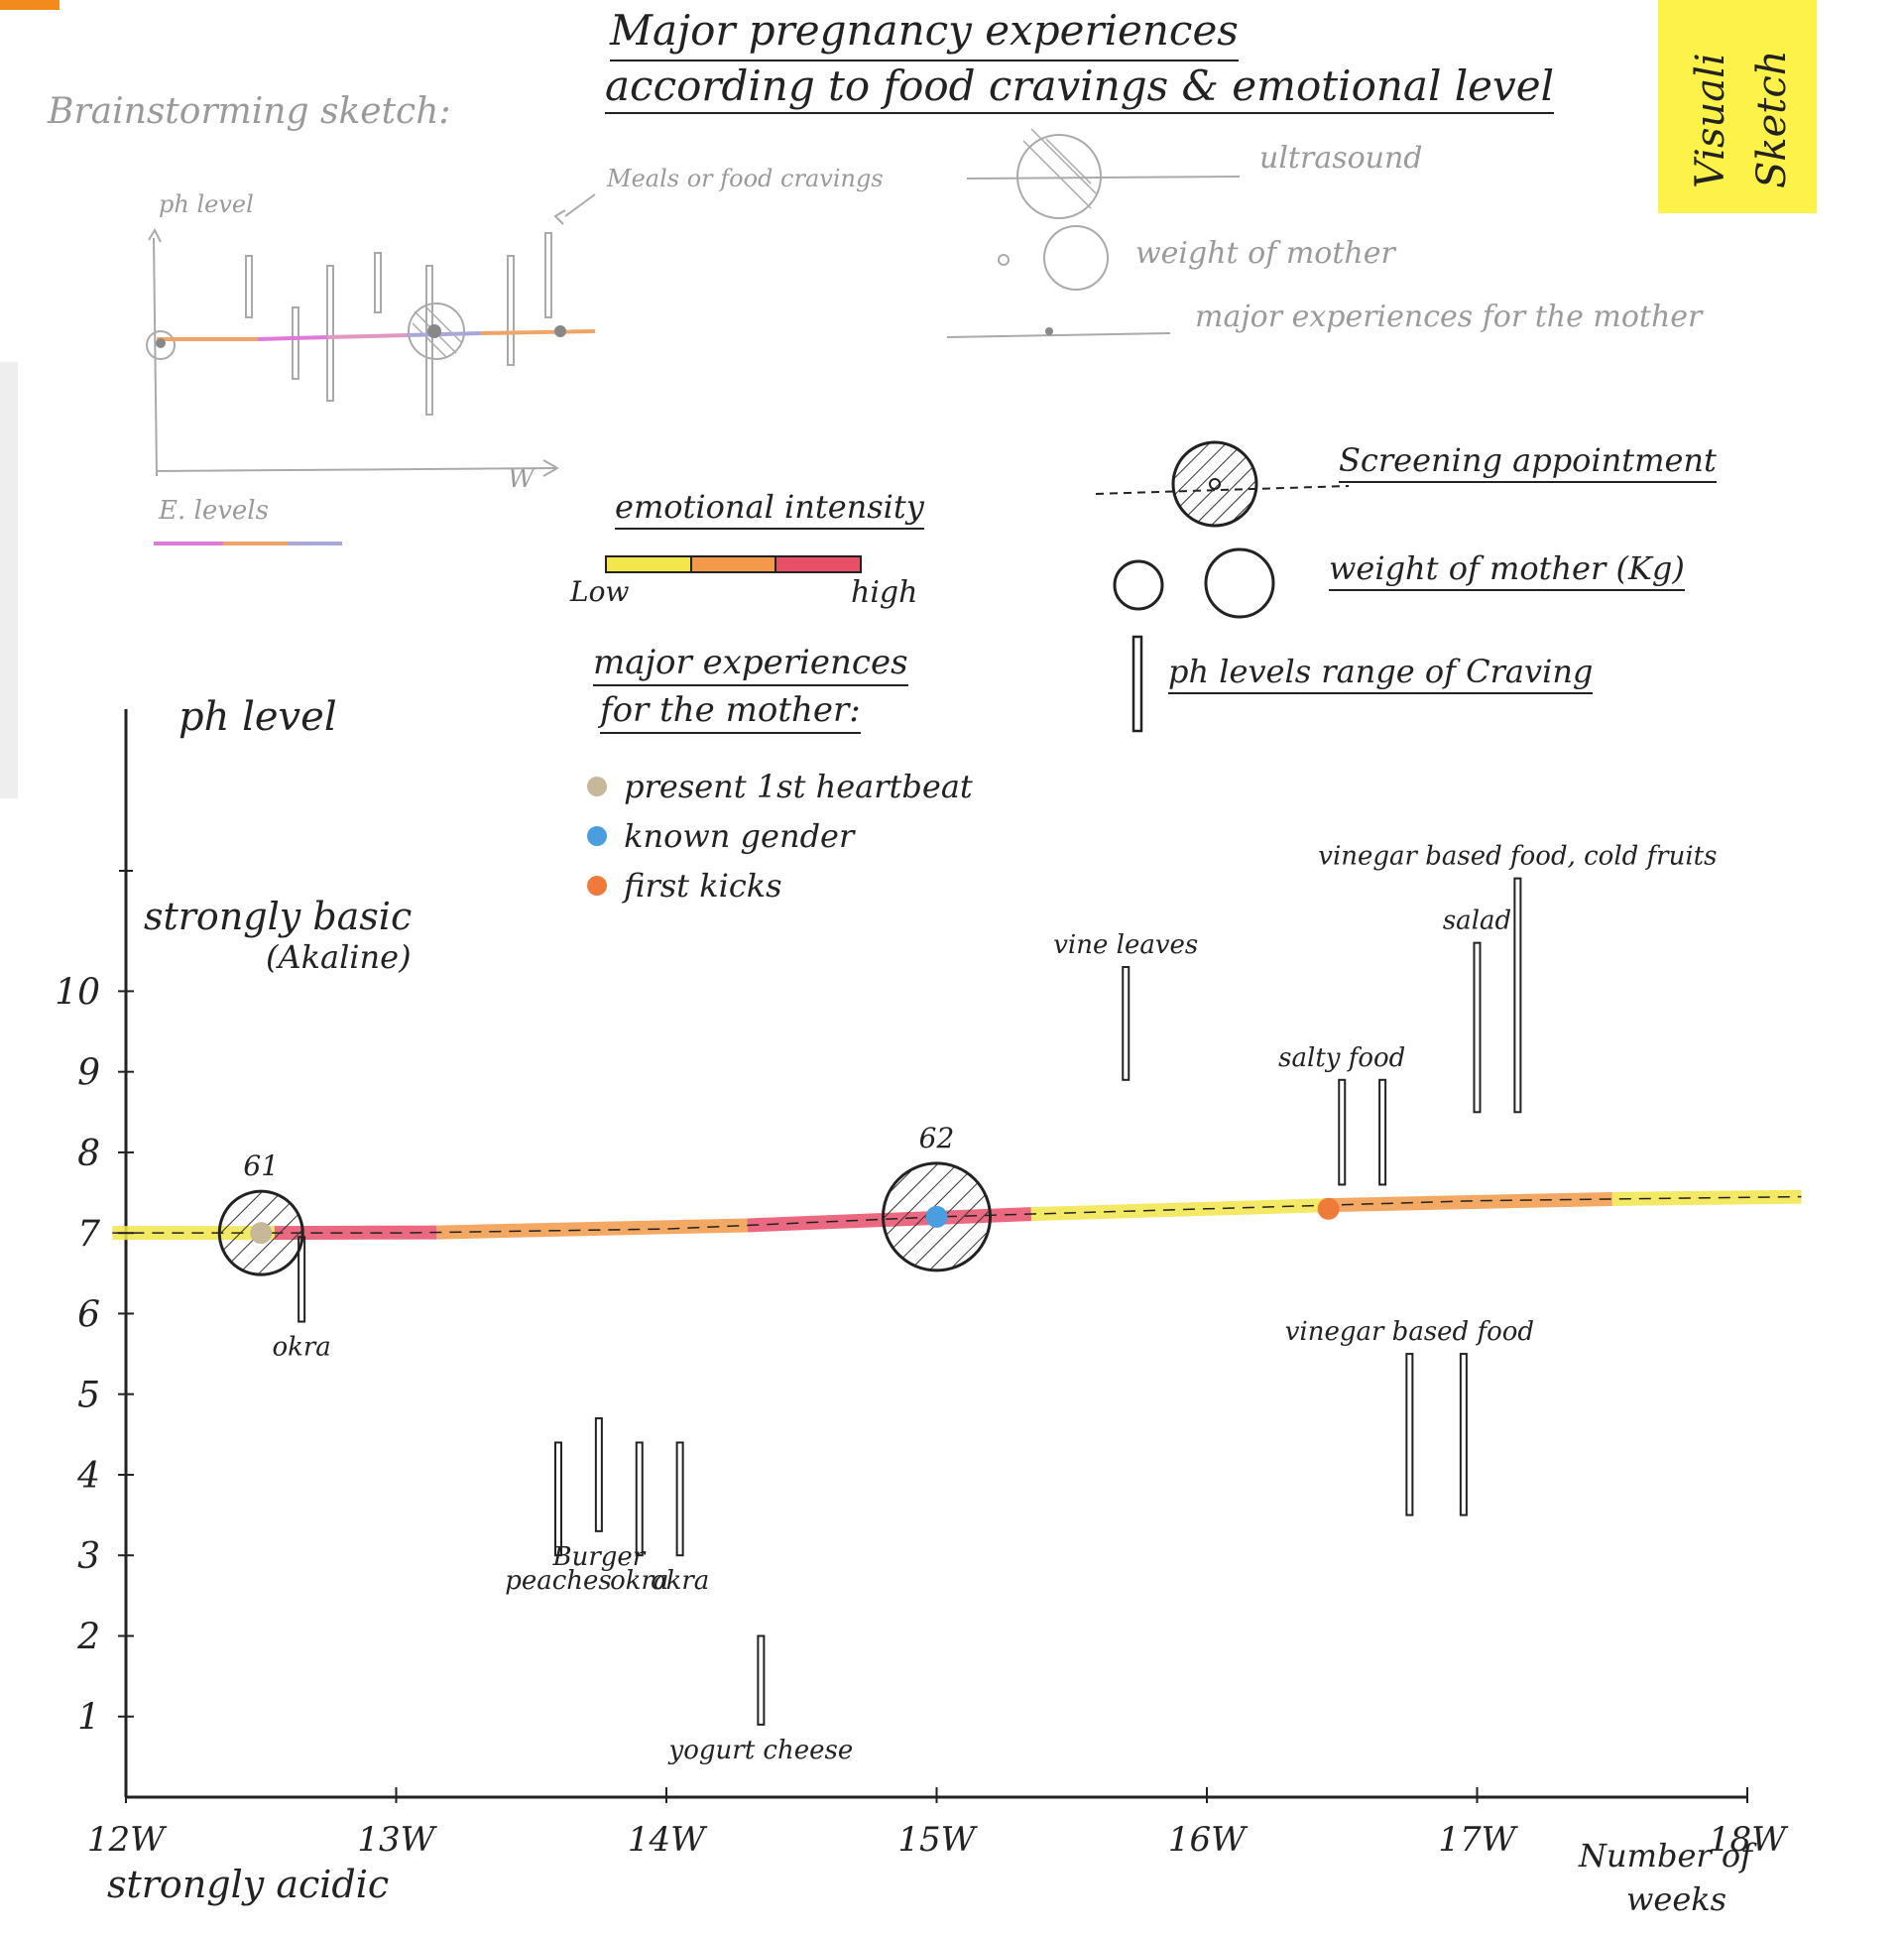 The image size is (1904, 1934). I want to click on gender-label: known gender, so click(739, 836).